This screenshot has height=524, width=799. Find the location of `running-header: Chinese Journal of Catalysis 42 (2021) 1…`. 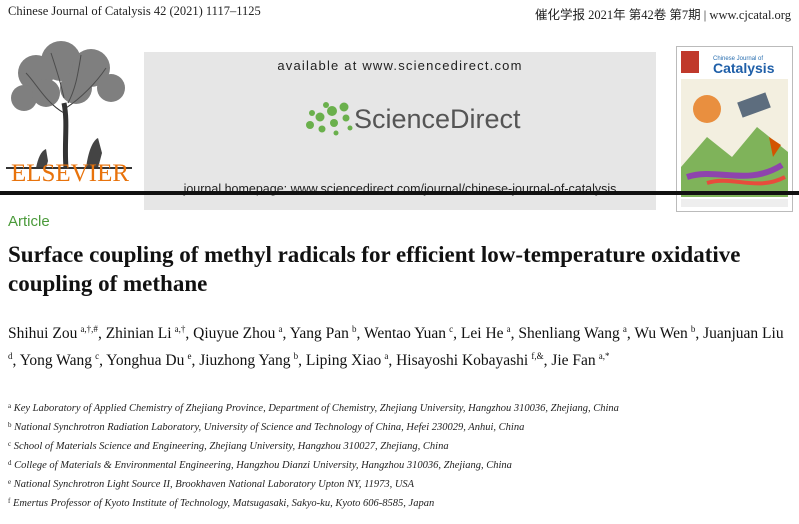

running-header: Chinese Journal of Catalysis 42 (2021) 1… is located at coordinates (399, 13).